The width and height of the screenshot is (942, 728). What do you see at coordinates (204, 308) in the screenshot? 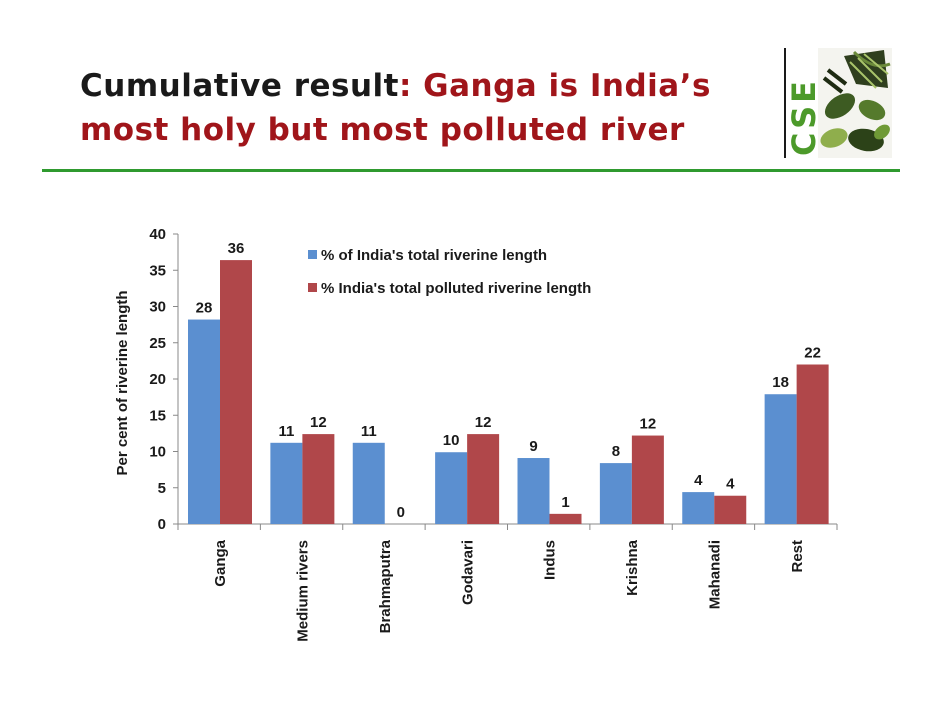
I see `bar-value-label-0-0: 28` at bounding box center [204, 308].